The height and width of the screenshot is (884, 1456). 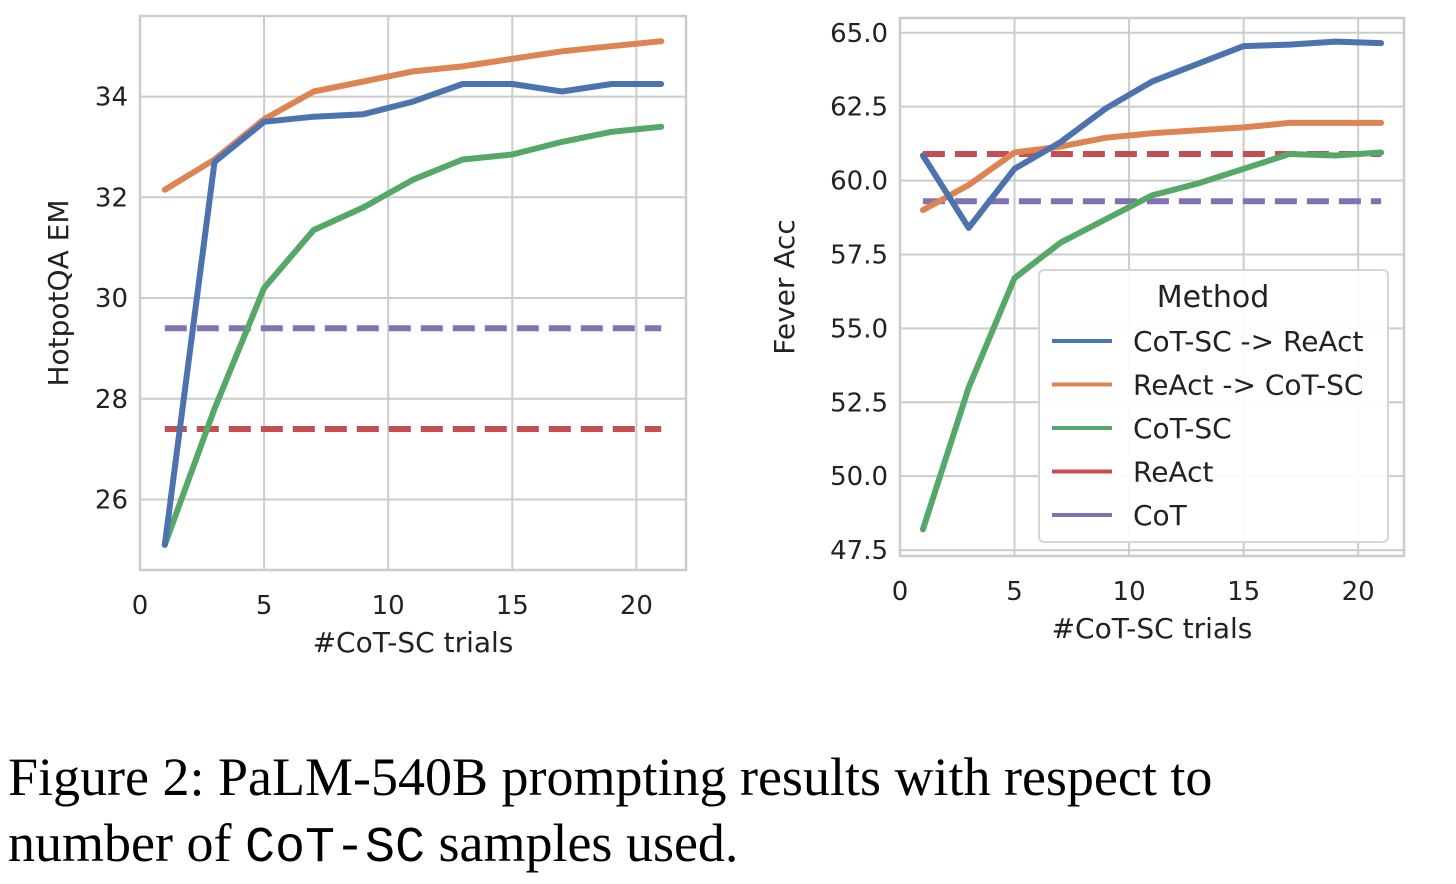 What do you see at coordinates (581, 843) in the screenshot?
I see `caption-line-2-suffix: samples used.` at bounding box center [581, 843].